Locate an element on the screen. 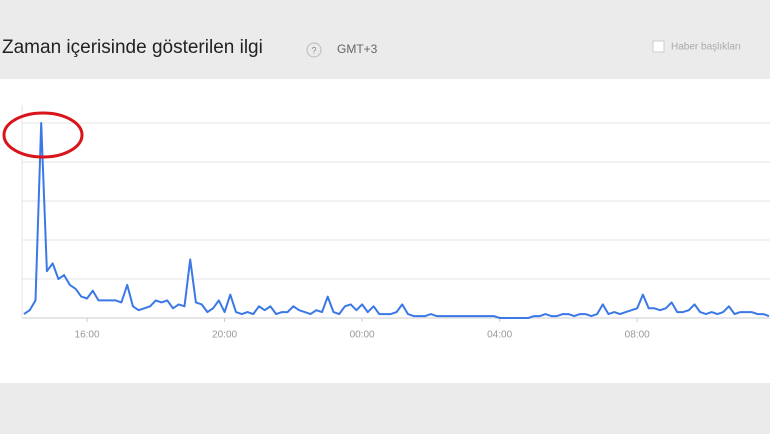 The width and height of the screenshot is (770, 434). checkbox-label: Haber başlıkları is located at coordinates (706, 47).